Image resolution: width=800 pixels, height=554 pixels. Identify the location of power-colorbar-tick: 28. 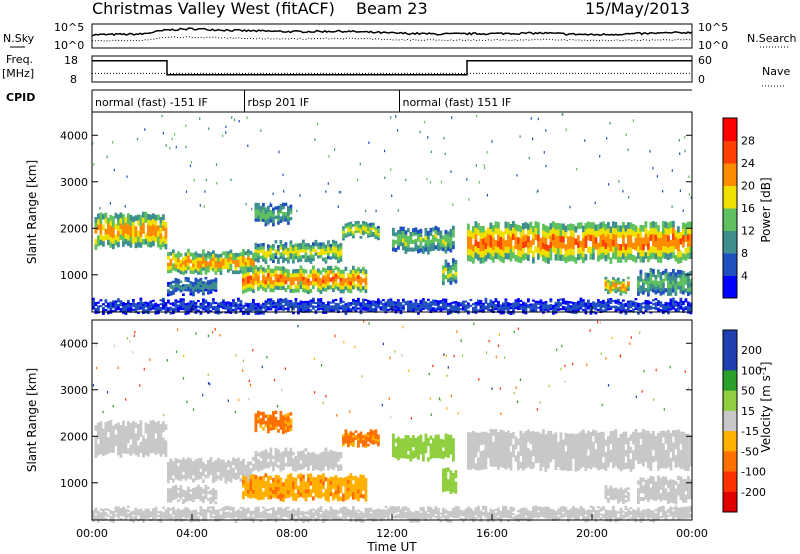
(748, 141).